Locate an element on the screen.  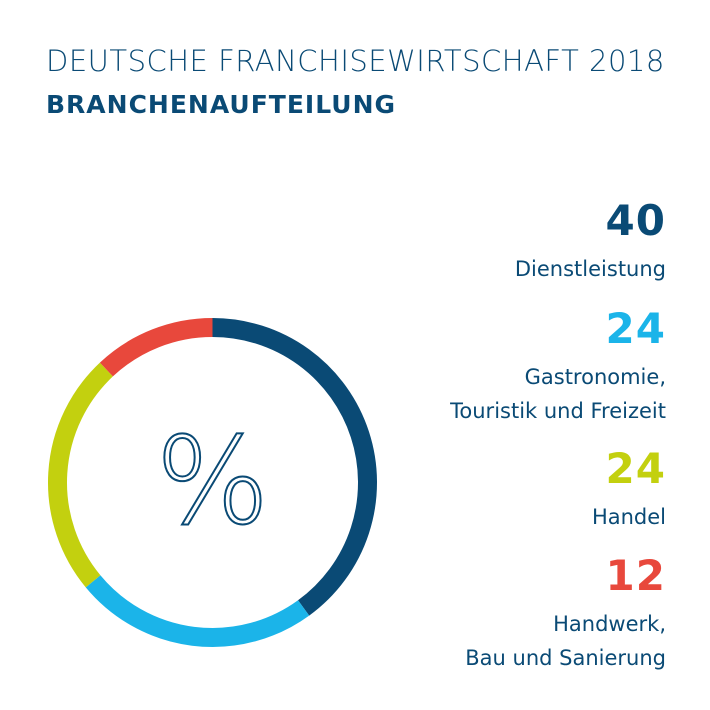
legend-label-line: Bau und Sanierung is located at coordinates (565, 658).